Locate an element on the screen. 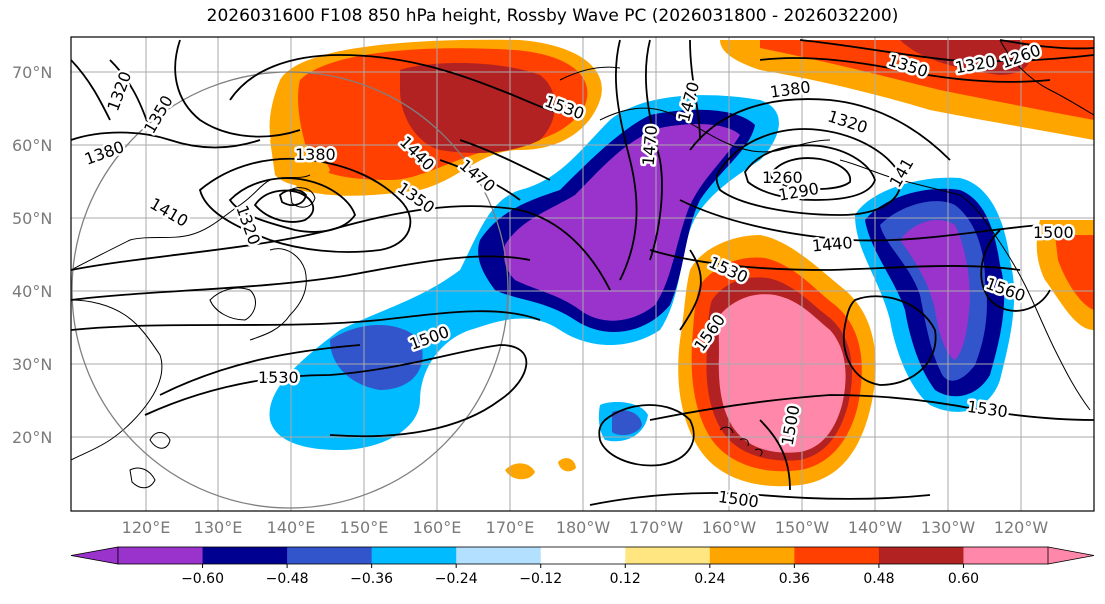  colorbar is located at coordinates (582, 555).